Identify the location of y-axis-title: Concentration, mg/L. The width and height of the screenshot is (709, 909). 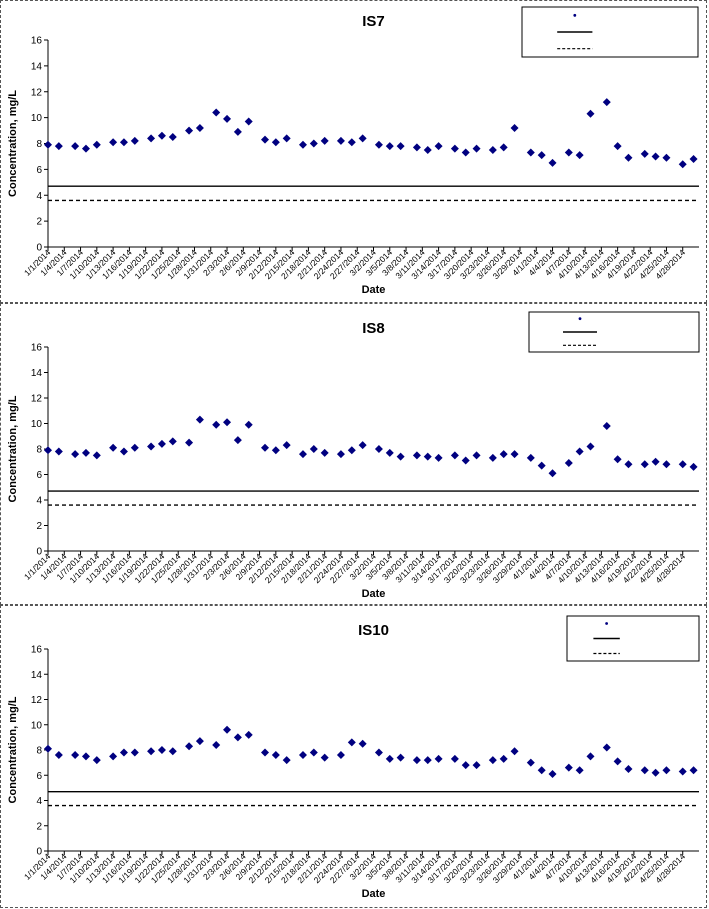
(13, 448).